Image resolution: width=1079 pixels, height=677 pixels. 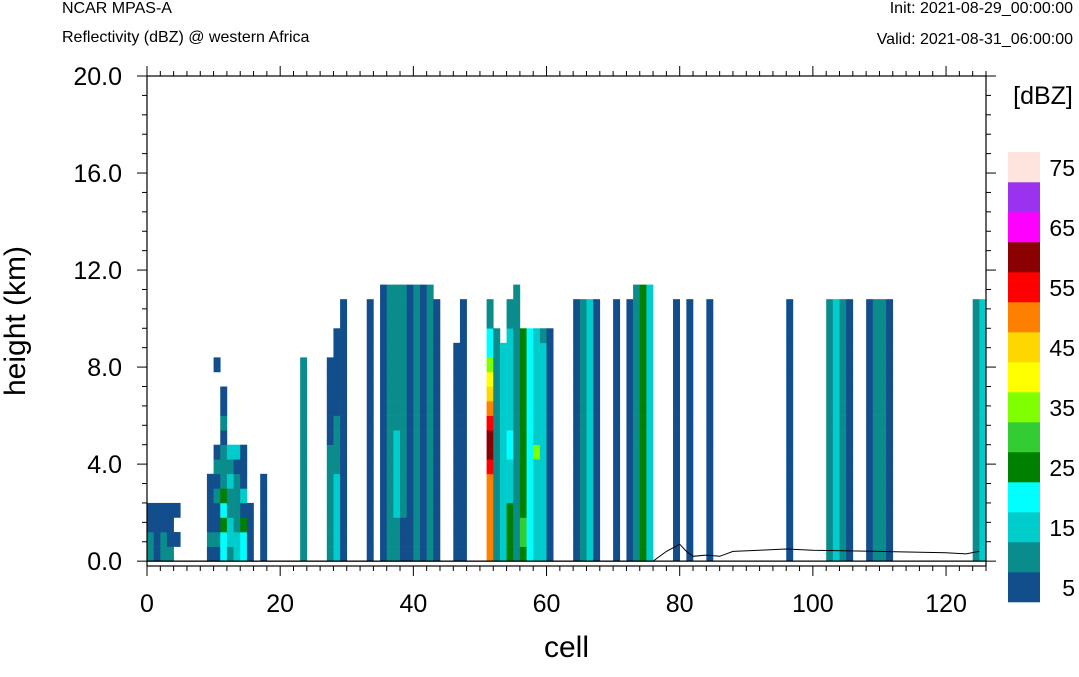 I want to click on colorbar: 5 15 25 35 45 55 65 75, so click(x=1041, y=377).